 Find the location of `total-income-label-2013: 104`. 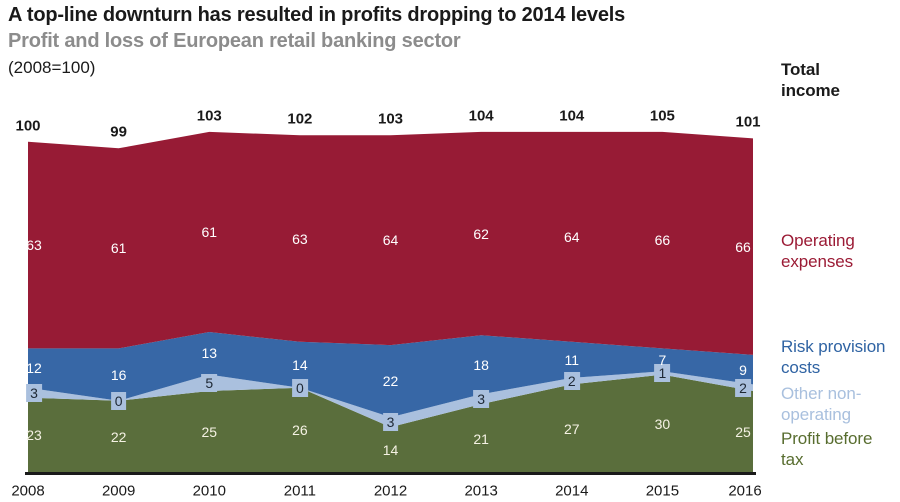

total-income-label-2013: 104 is located at coordinates (481, 116).